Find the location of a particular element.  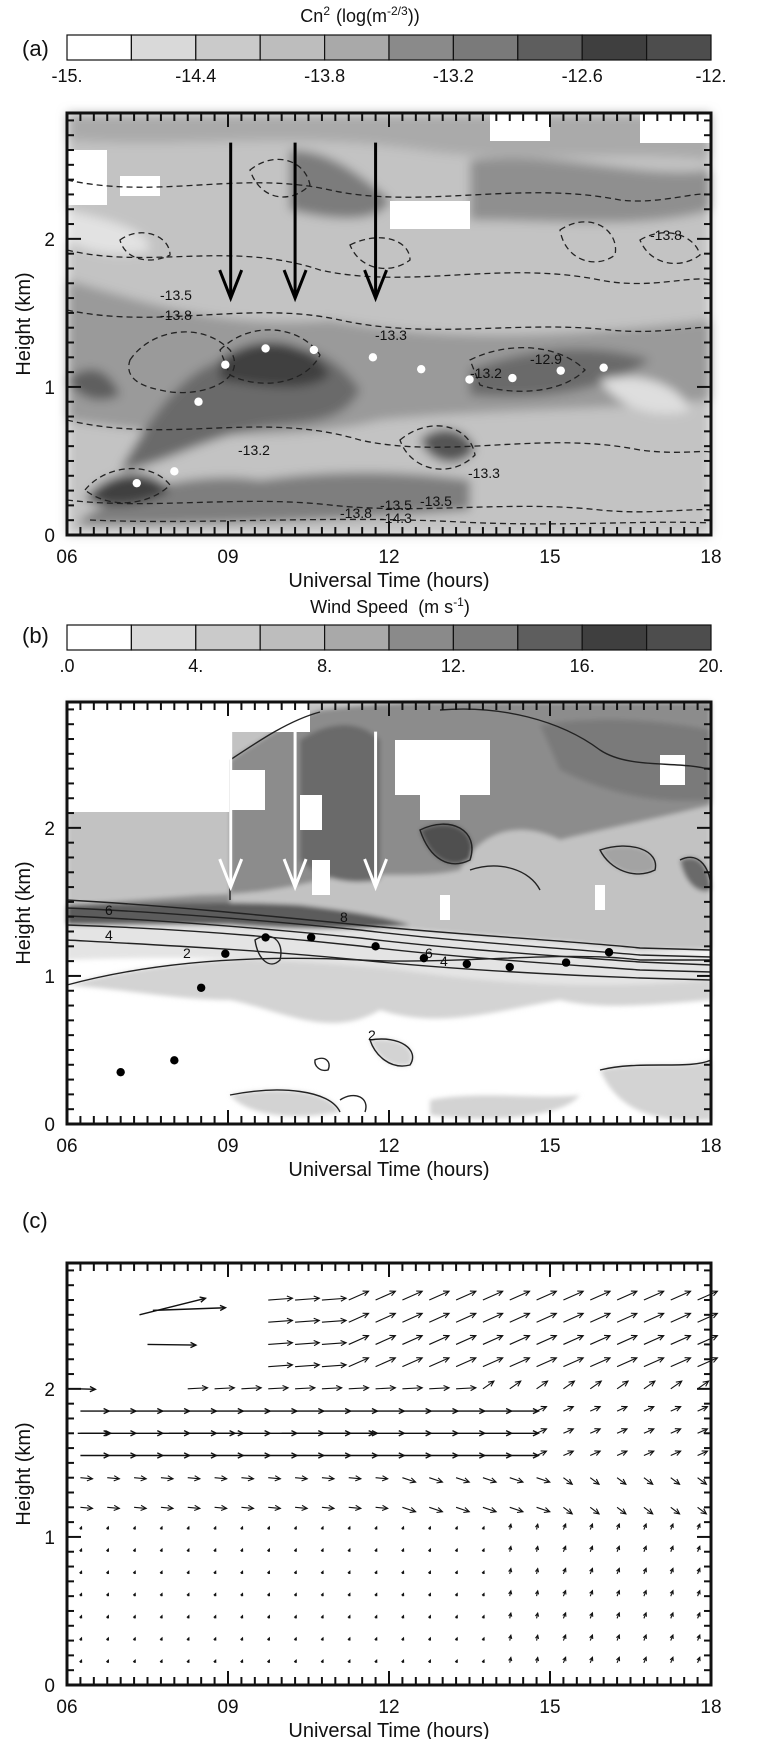

contour-label-b: 2 is located at coordinates (187, 953).